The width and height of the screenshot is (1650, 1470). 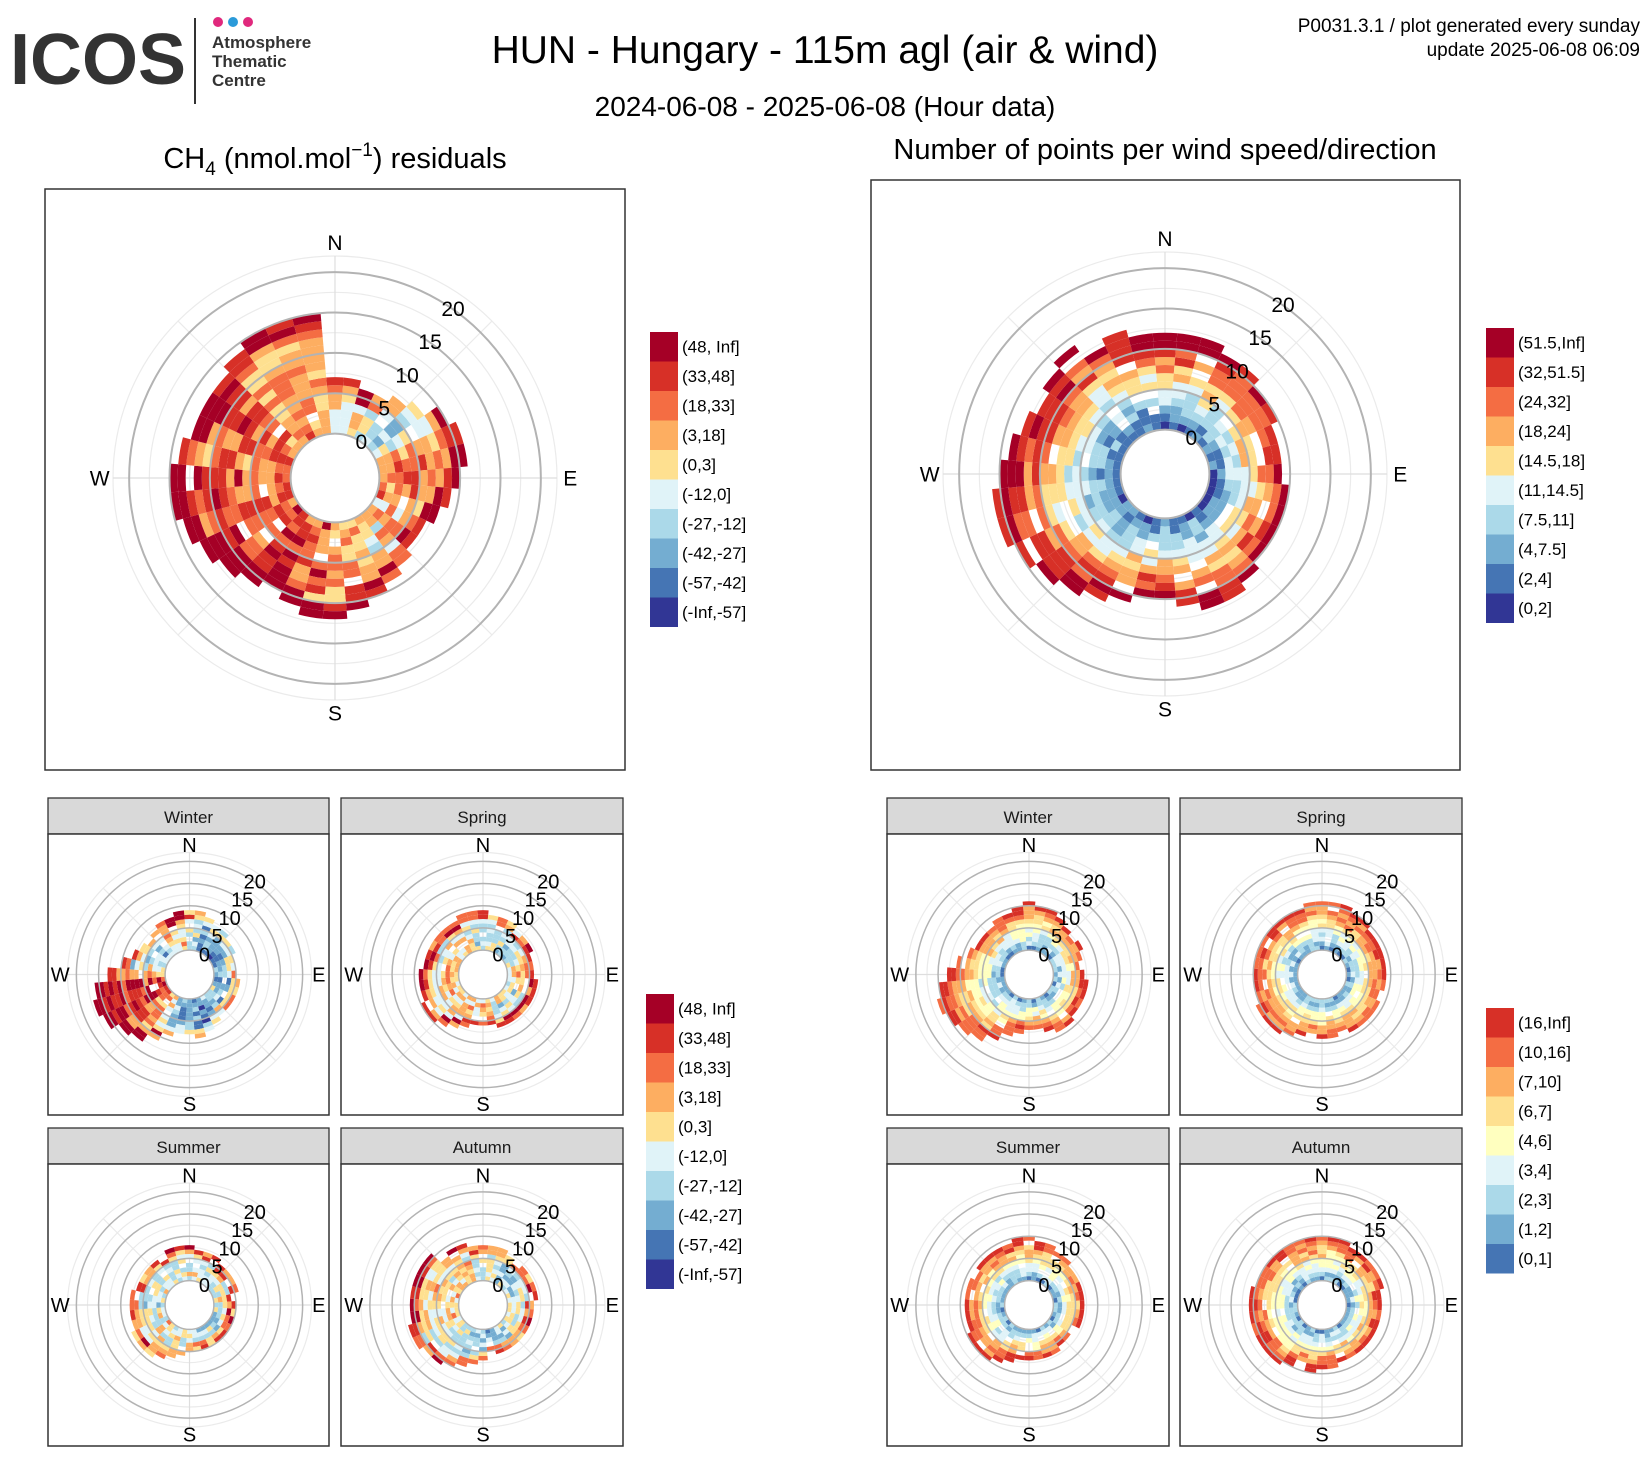 I want to click on speed-tick-label: 5, so click(x=1056, y=1268).